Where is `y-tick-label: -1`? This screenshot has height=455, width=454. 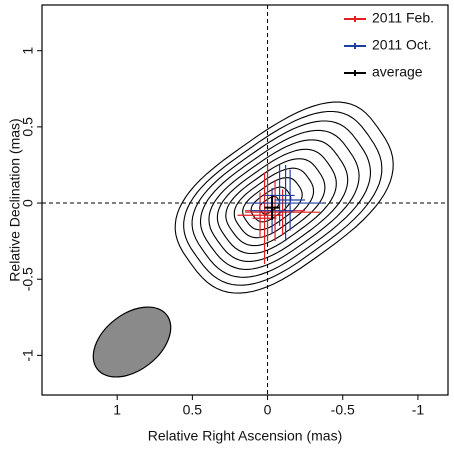 y-tick-label: -1 is located at coordinates (28, 355).